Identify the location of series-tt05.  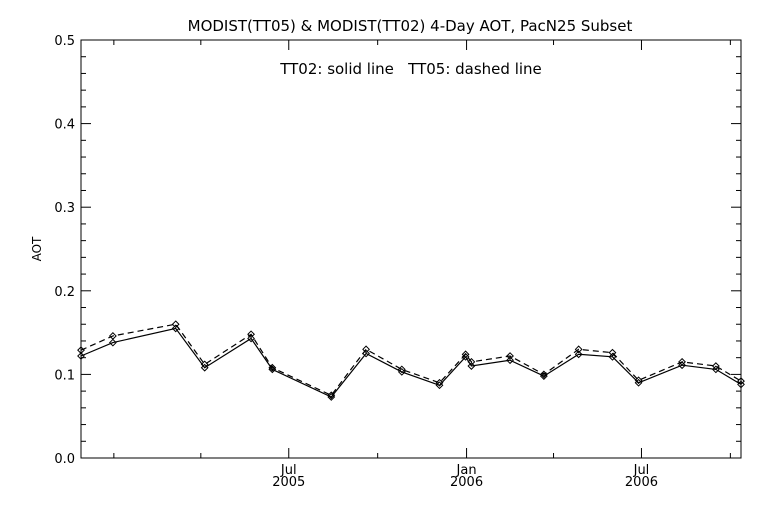
(411, 360).